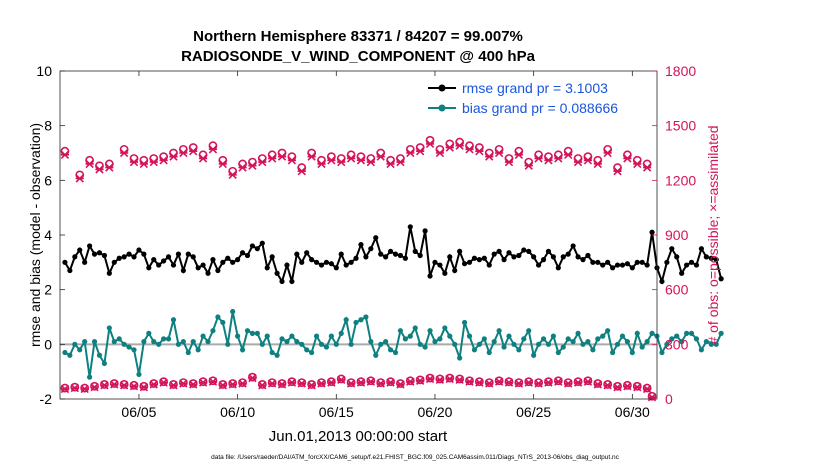 Image resolution: width=830 pixels, height=475 pixels. Describe the element at coordinates (434, 412) in the screenshot. I see `x-tick-label: 06/20` at that location.